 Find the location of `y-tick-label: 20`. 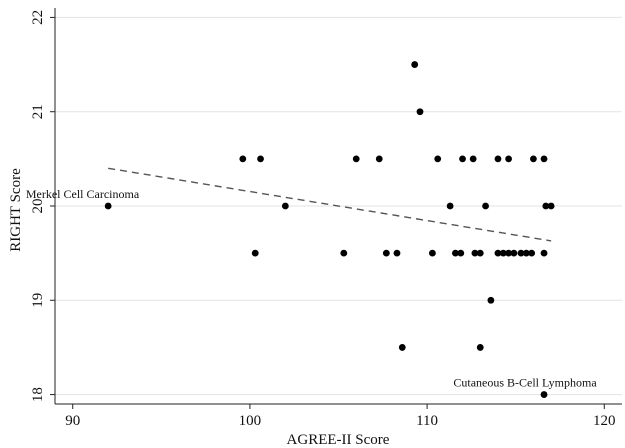

y-tick-label: 20 is located at coordinates (38, 206).